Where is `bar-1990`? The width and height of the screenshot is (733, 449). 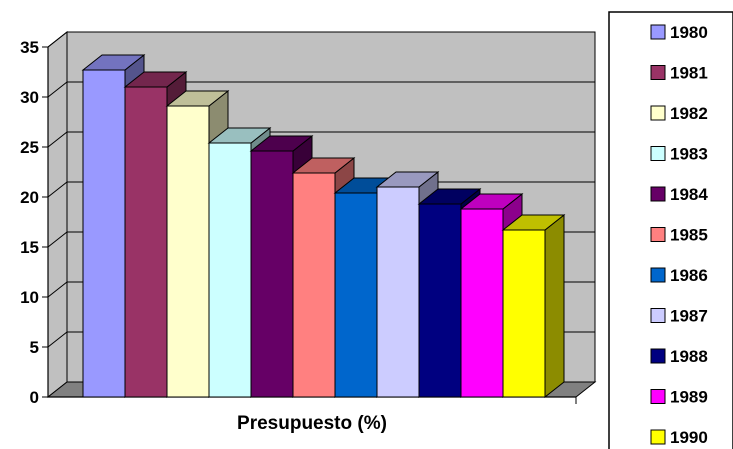 bar-1990 is located at coordinates (533, 306).